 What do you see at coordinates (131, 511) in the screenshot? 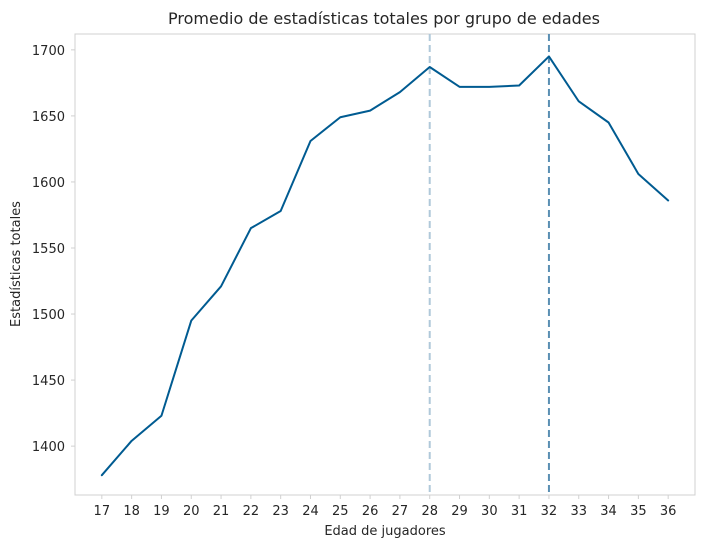
I see `x-tick-label: 18` at bounding box center [131, 511].